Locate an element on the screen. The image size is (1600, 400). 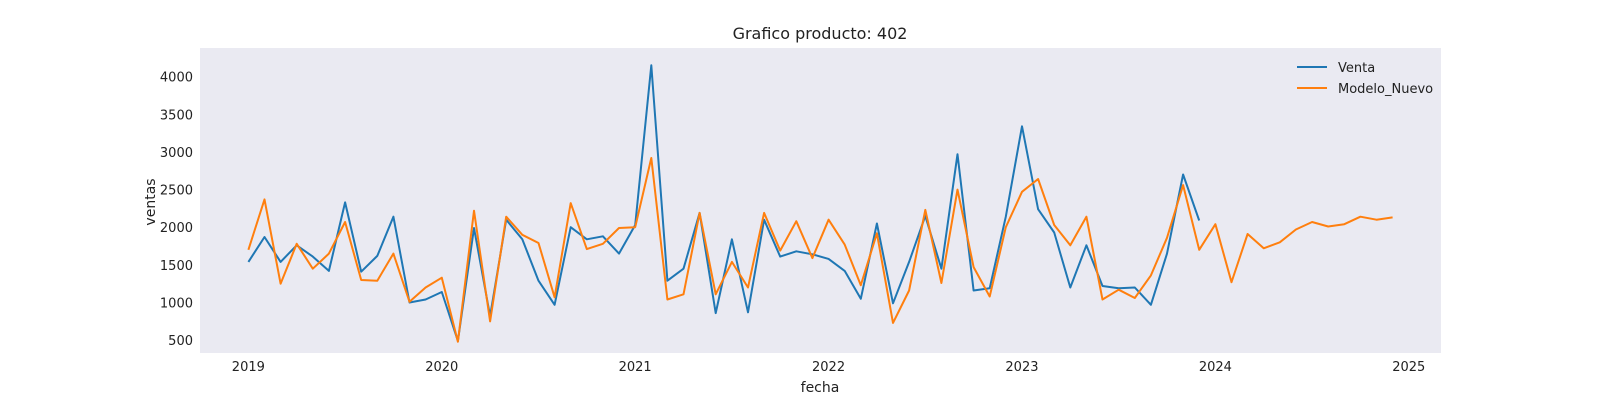
y-axis: 500 1000 1500 2000 2500 3000 3500 4000 is located at coordinates (176, 210).